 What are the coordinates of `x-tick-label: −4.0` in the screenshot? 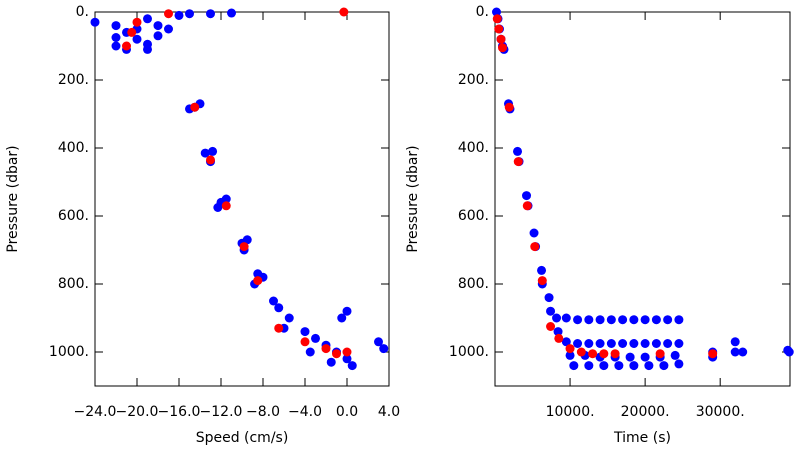 It's located at (305, 412).